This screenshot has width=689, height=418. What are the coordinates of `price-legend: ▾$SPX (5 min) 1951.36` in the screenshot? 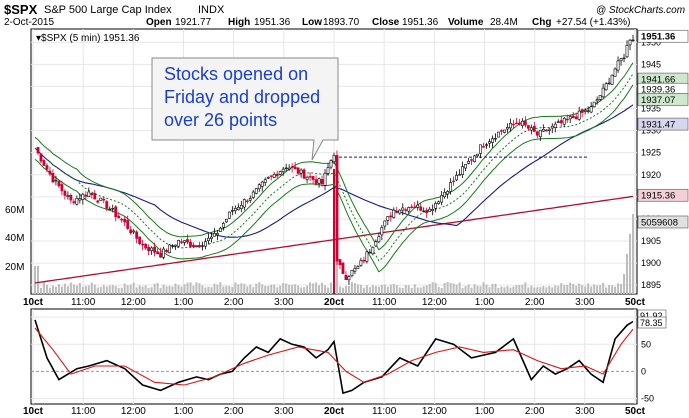 It's located at (88, 38).